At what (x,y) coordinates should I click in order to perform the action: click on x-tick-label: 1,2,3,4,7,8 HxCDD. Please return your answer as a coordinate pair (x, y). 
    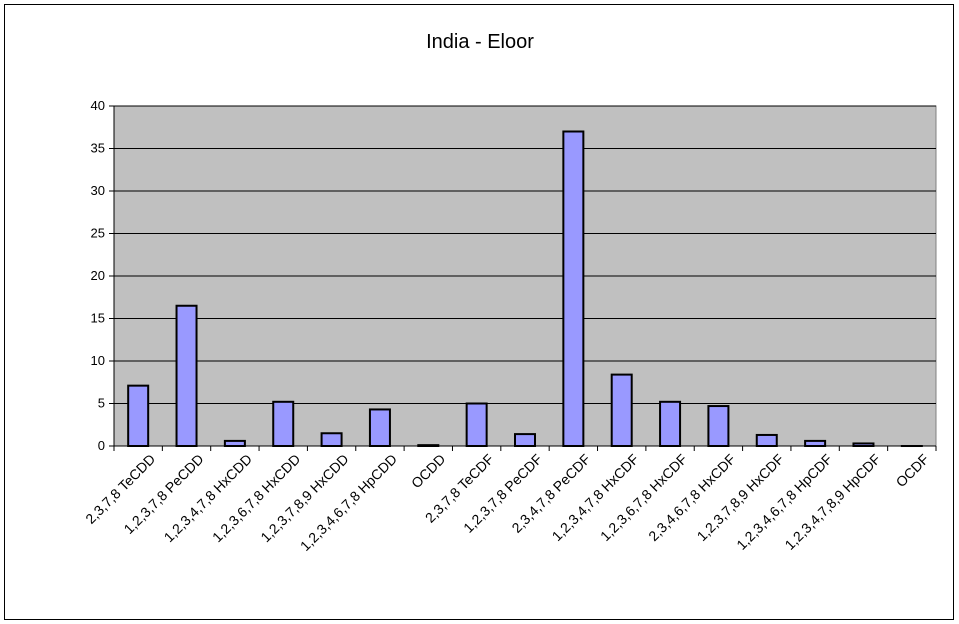
    Looking at the image, I should click on (208, 498).